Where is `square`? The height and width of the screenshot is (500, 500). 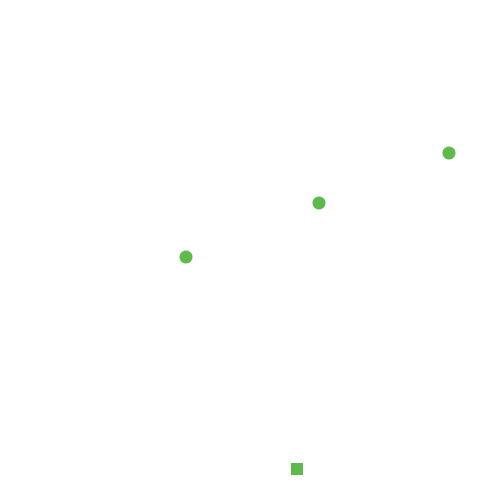
square is located at coordinates (297, 469).